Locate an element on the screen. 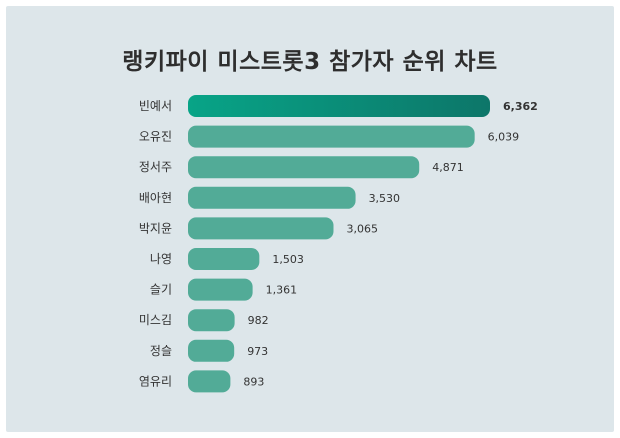 This screenshot has width=620, height=438. category-label: 박지윤 is located at coordinates (155, 228).